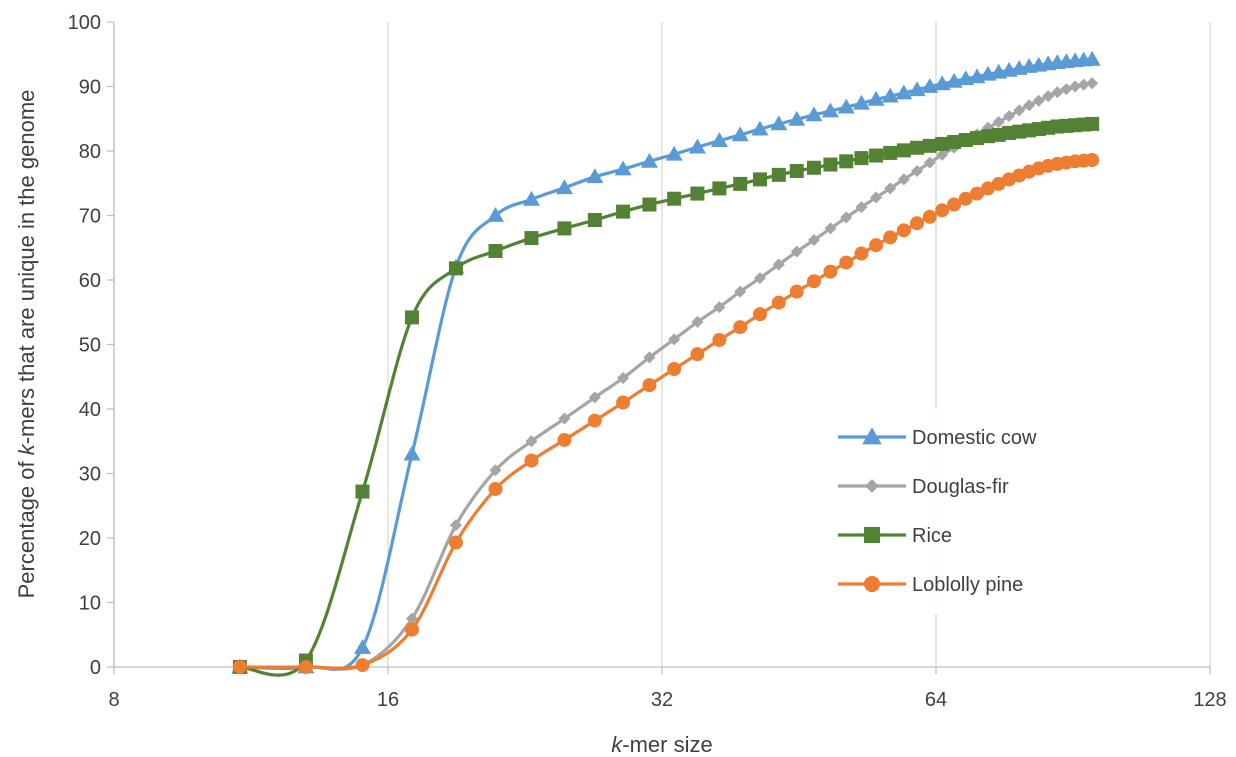  Describe the element at coordinates (90, 281) in the screenshot. I see `y-tick-label: 60` at that location.